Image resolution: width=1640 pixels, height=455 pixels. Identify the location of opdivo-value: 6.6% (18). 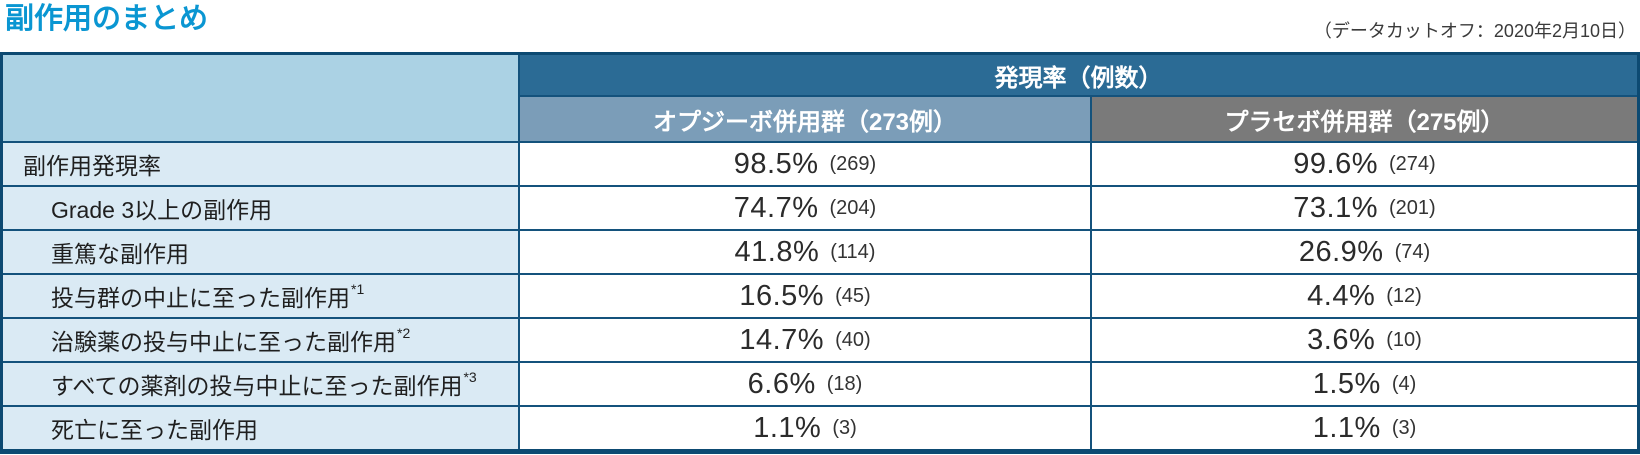
(805, 384).